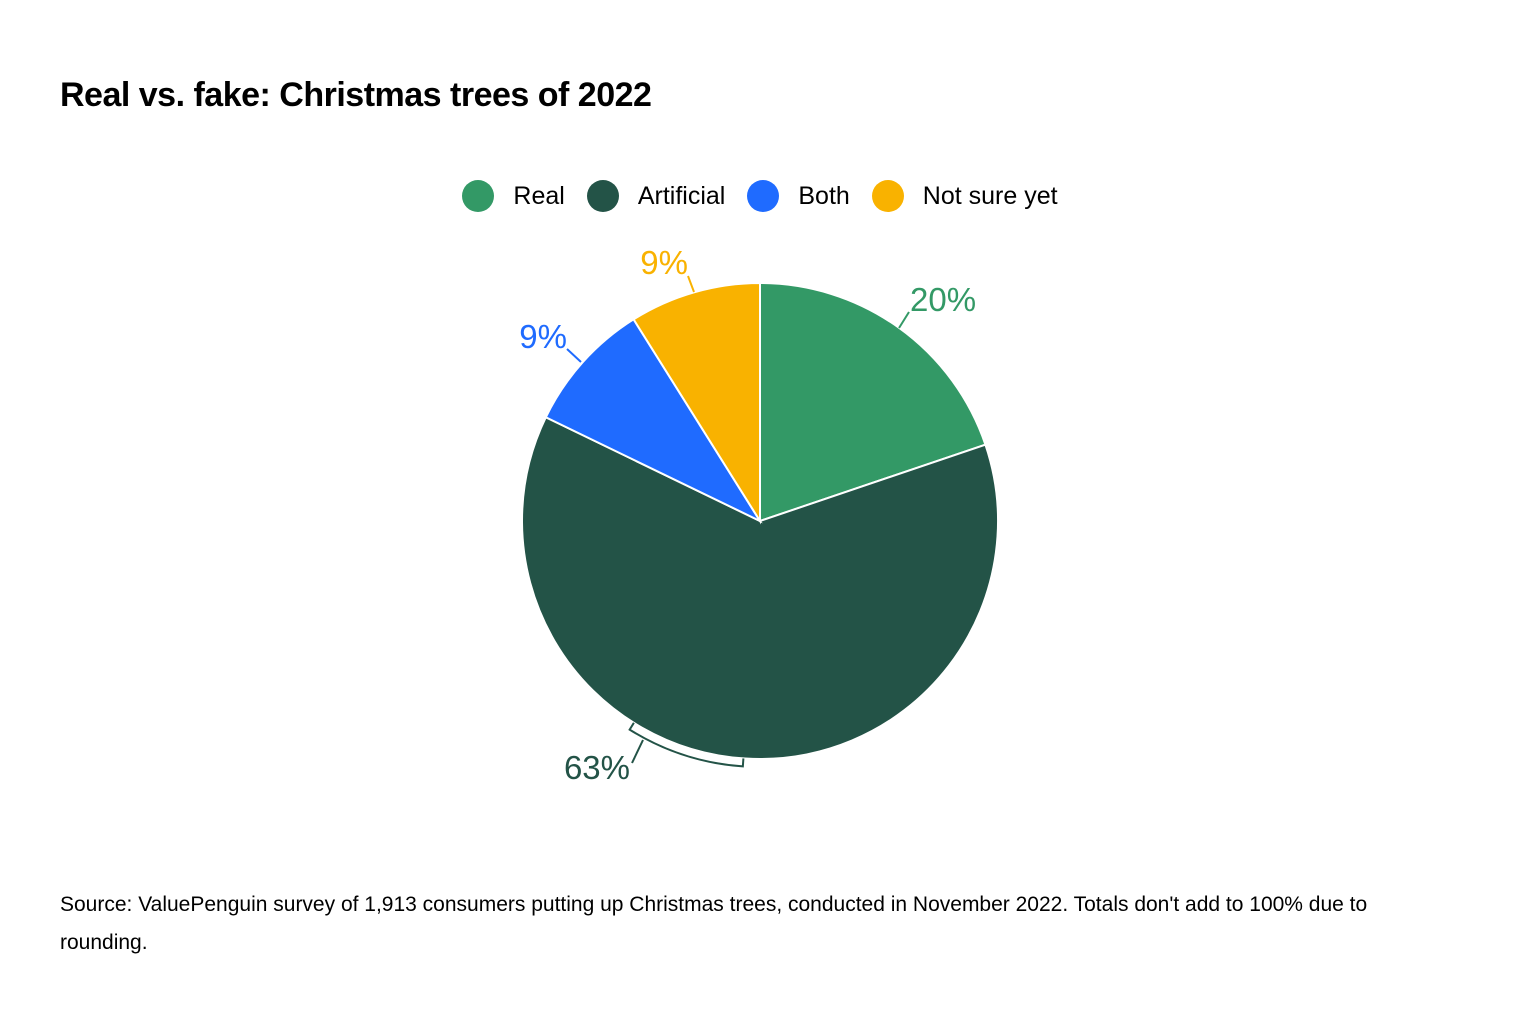 This screenshot has height=1020, width=1520. Describe the element at coordinates (574, 355) in the screenshot. I see `leader-line-both` at that location.